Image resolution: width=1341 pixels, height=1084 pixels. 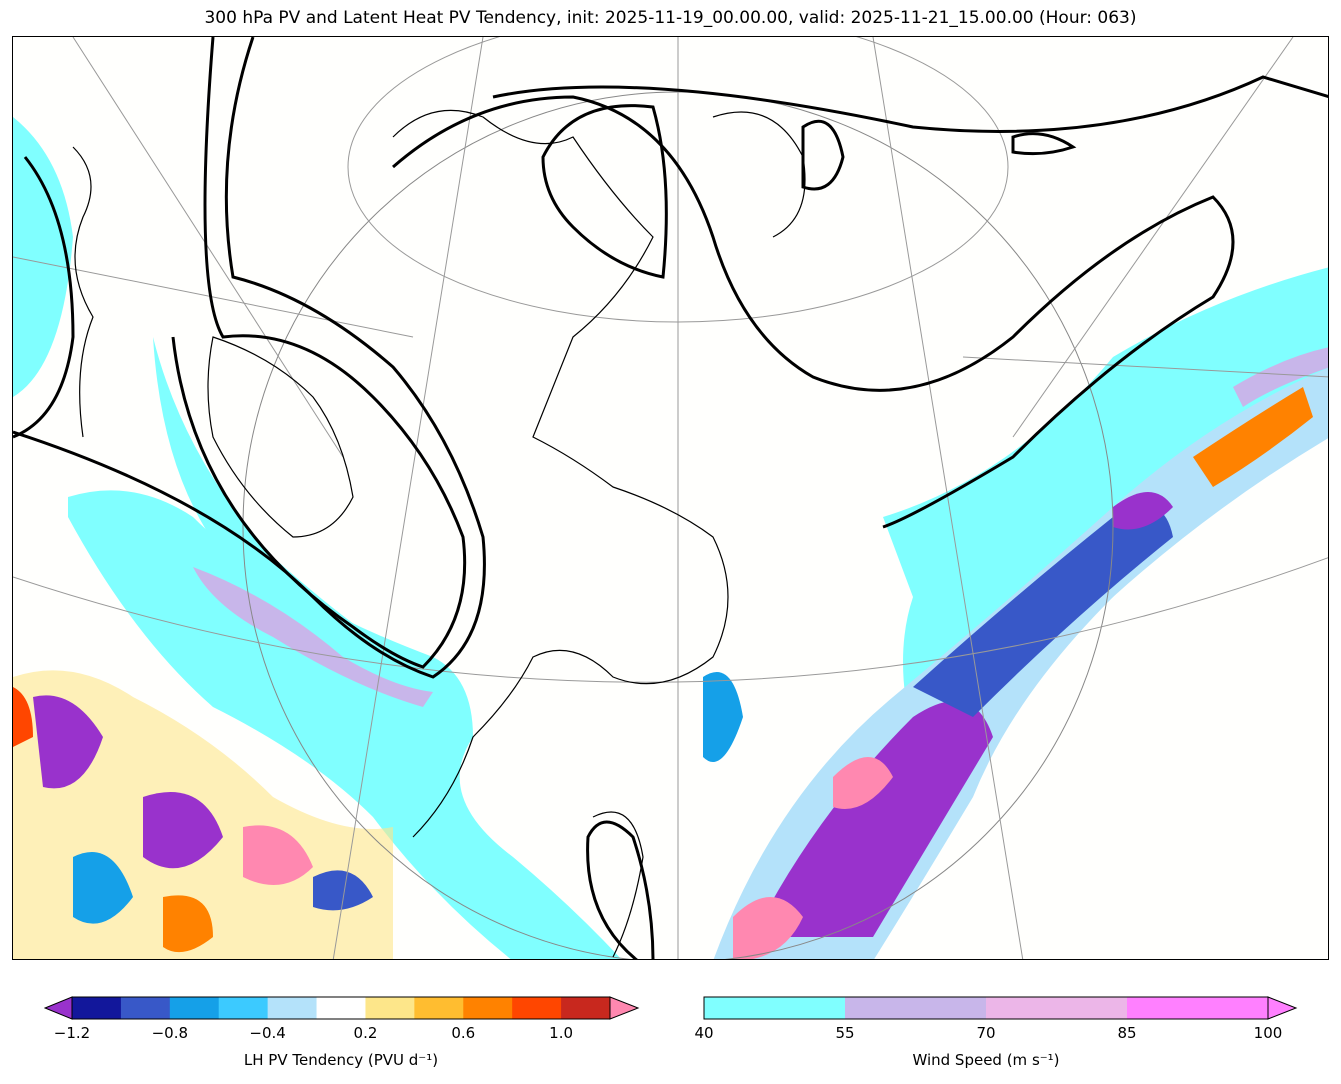 What do you see at coordinates (267, 1033) in the screenshot?
I see `colorbar-tick-label: −0.4` at bounding box center [267, 1033].